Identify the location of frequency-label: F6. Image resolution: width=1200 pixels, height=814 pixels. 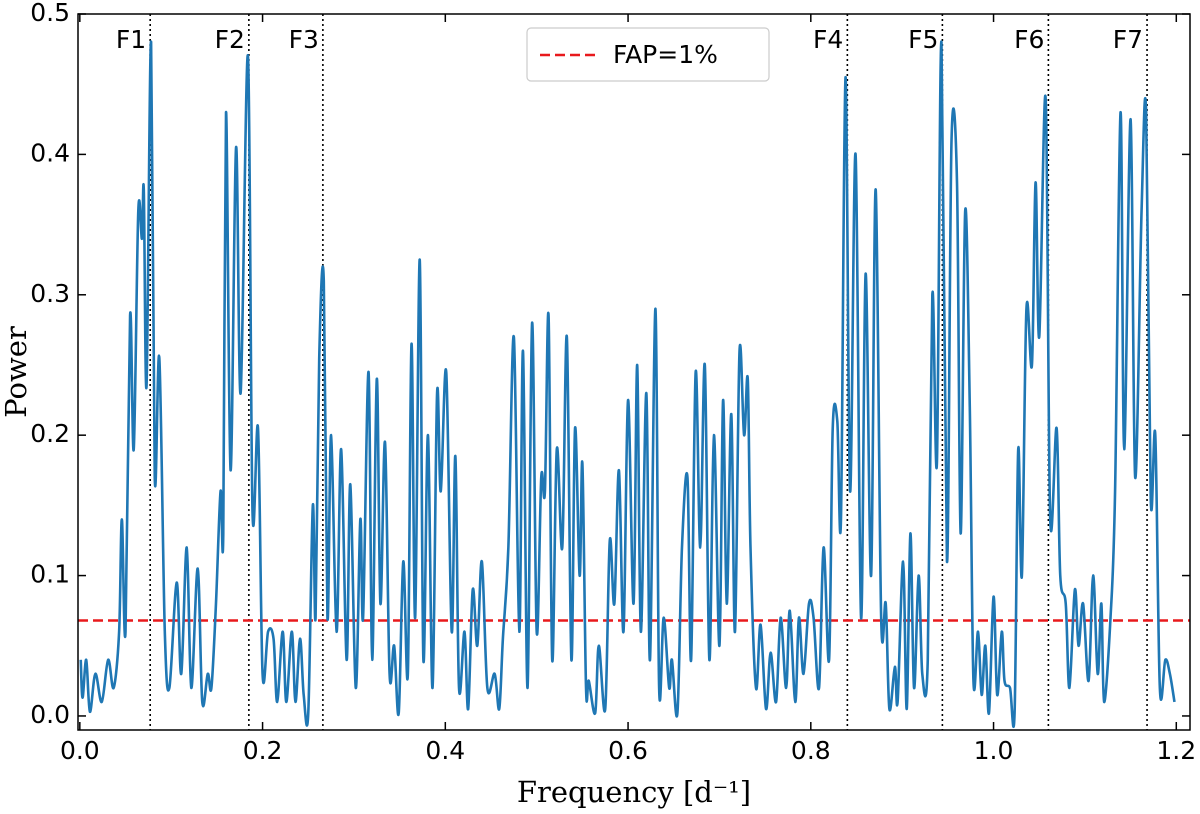
(1029, 39).